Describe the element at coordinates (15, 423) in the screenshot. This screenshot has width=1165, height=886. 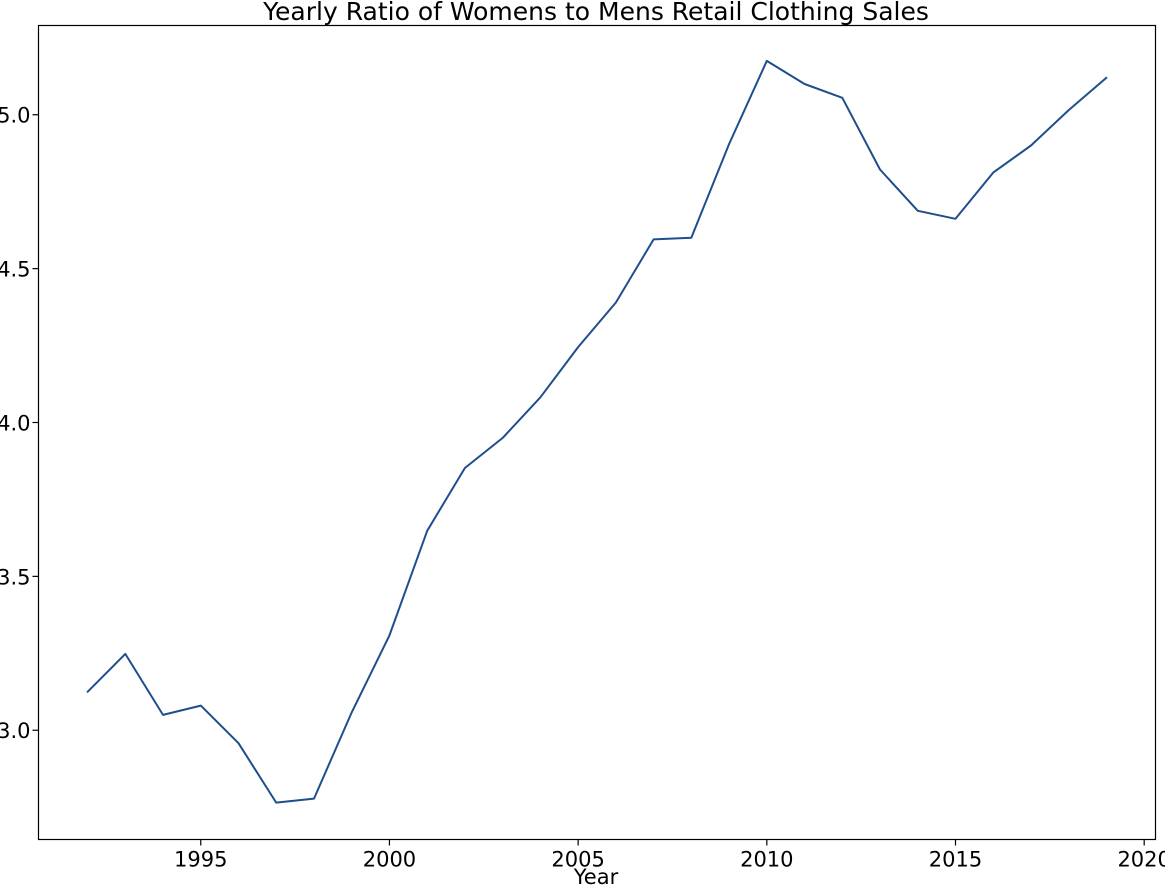
I see `y-tick-label: 4.0` at that location.